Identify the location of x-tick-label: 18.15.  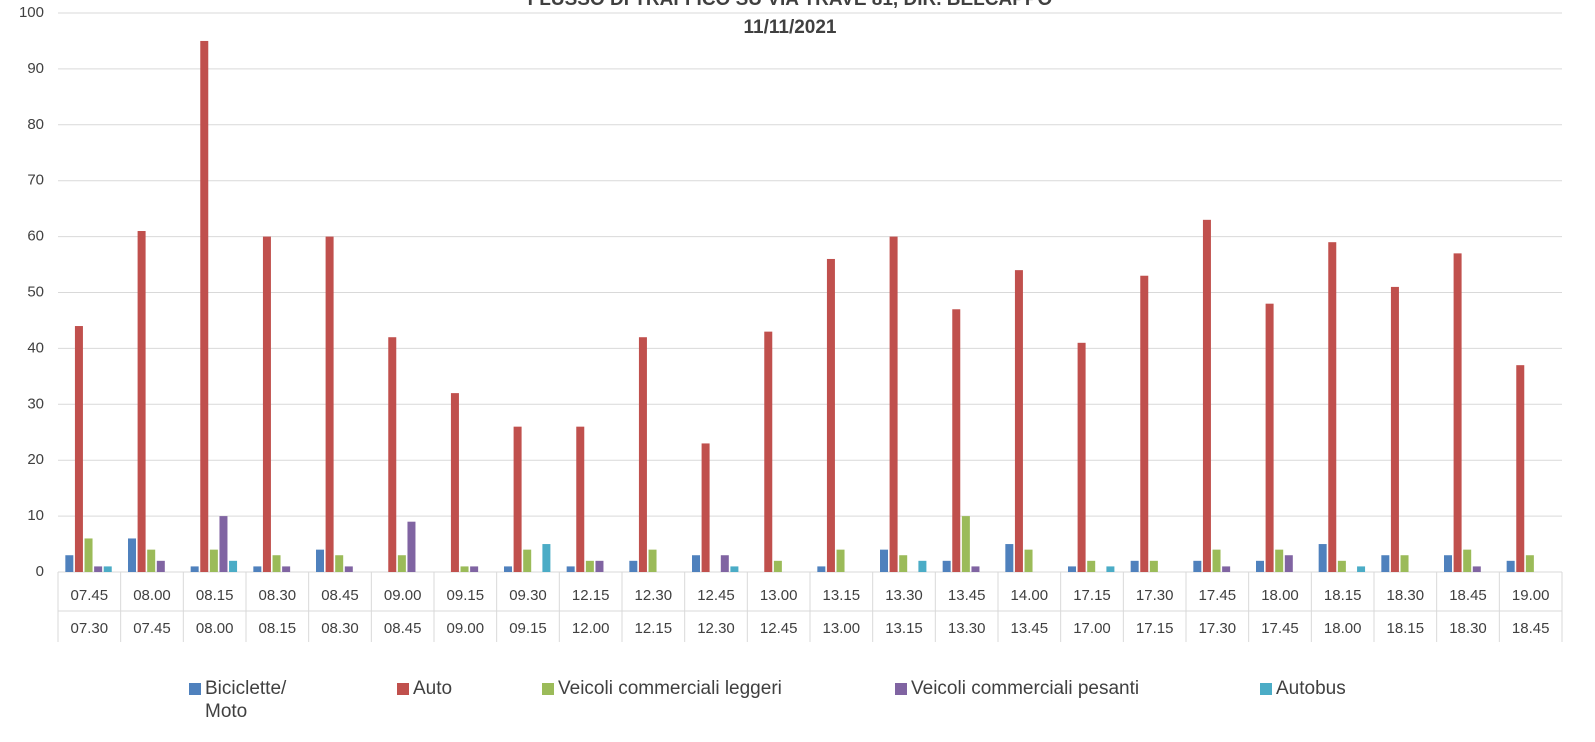
(1343, 595).